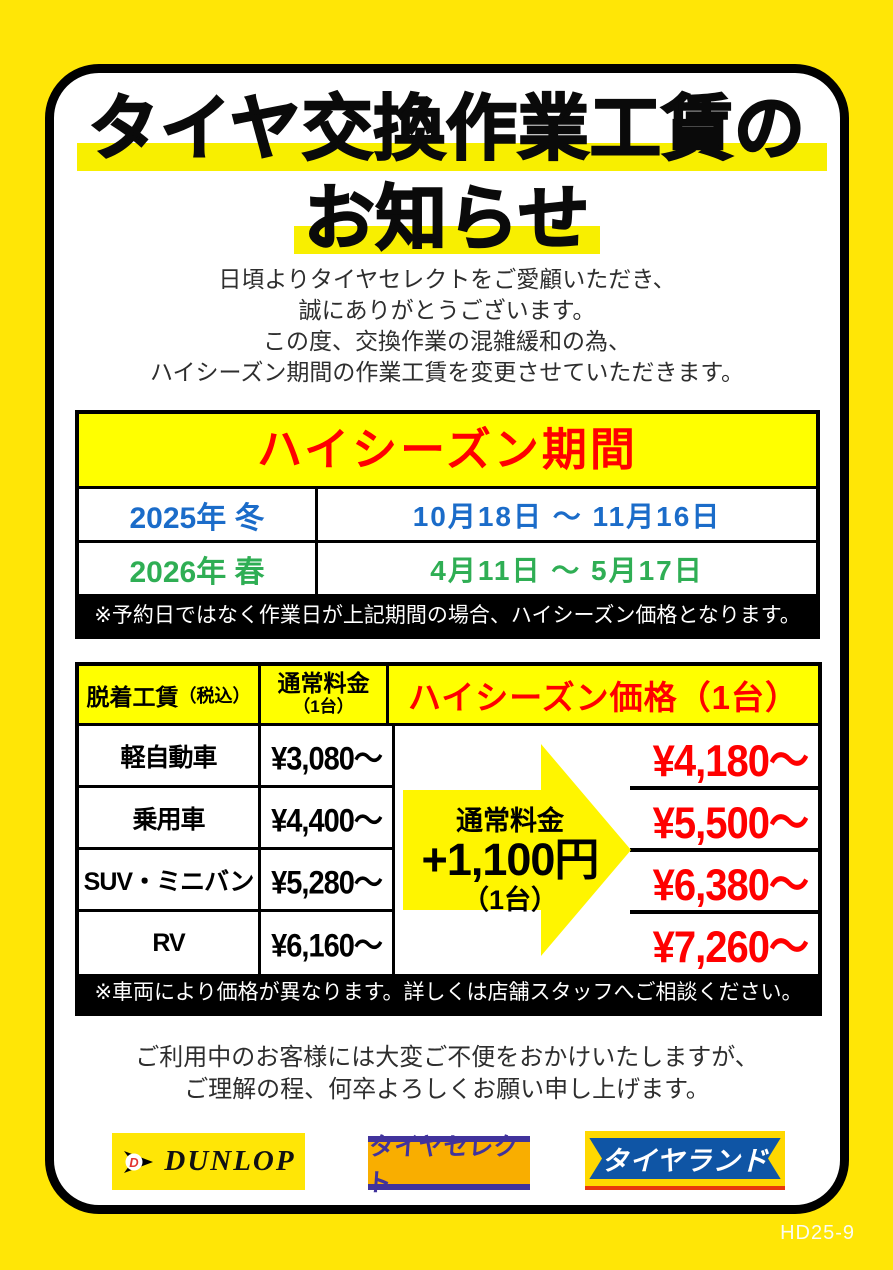 This screenshot has height=1270, width=893. What do you see at coordinates (730, 761) in the screenshot?
I see `high-price: ¥4,180～` at bounding box center [730, 761].